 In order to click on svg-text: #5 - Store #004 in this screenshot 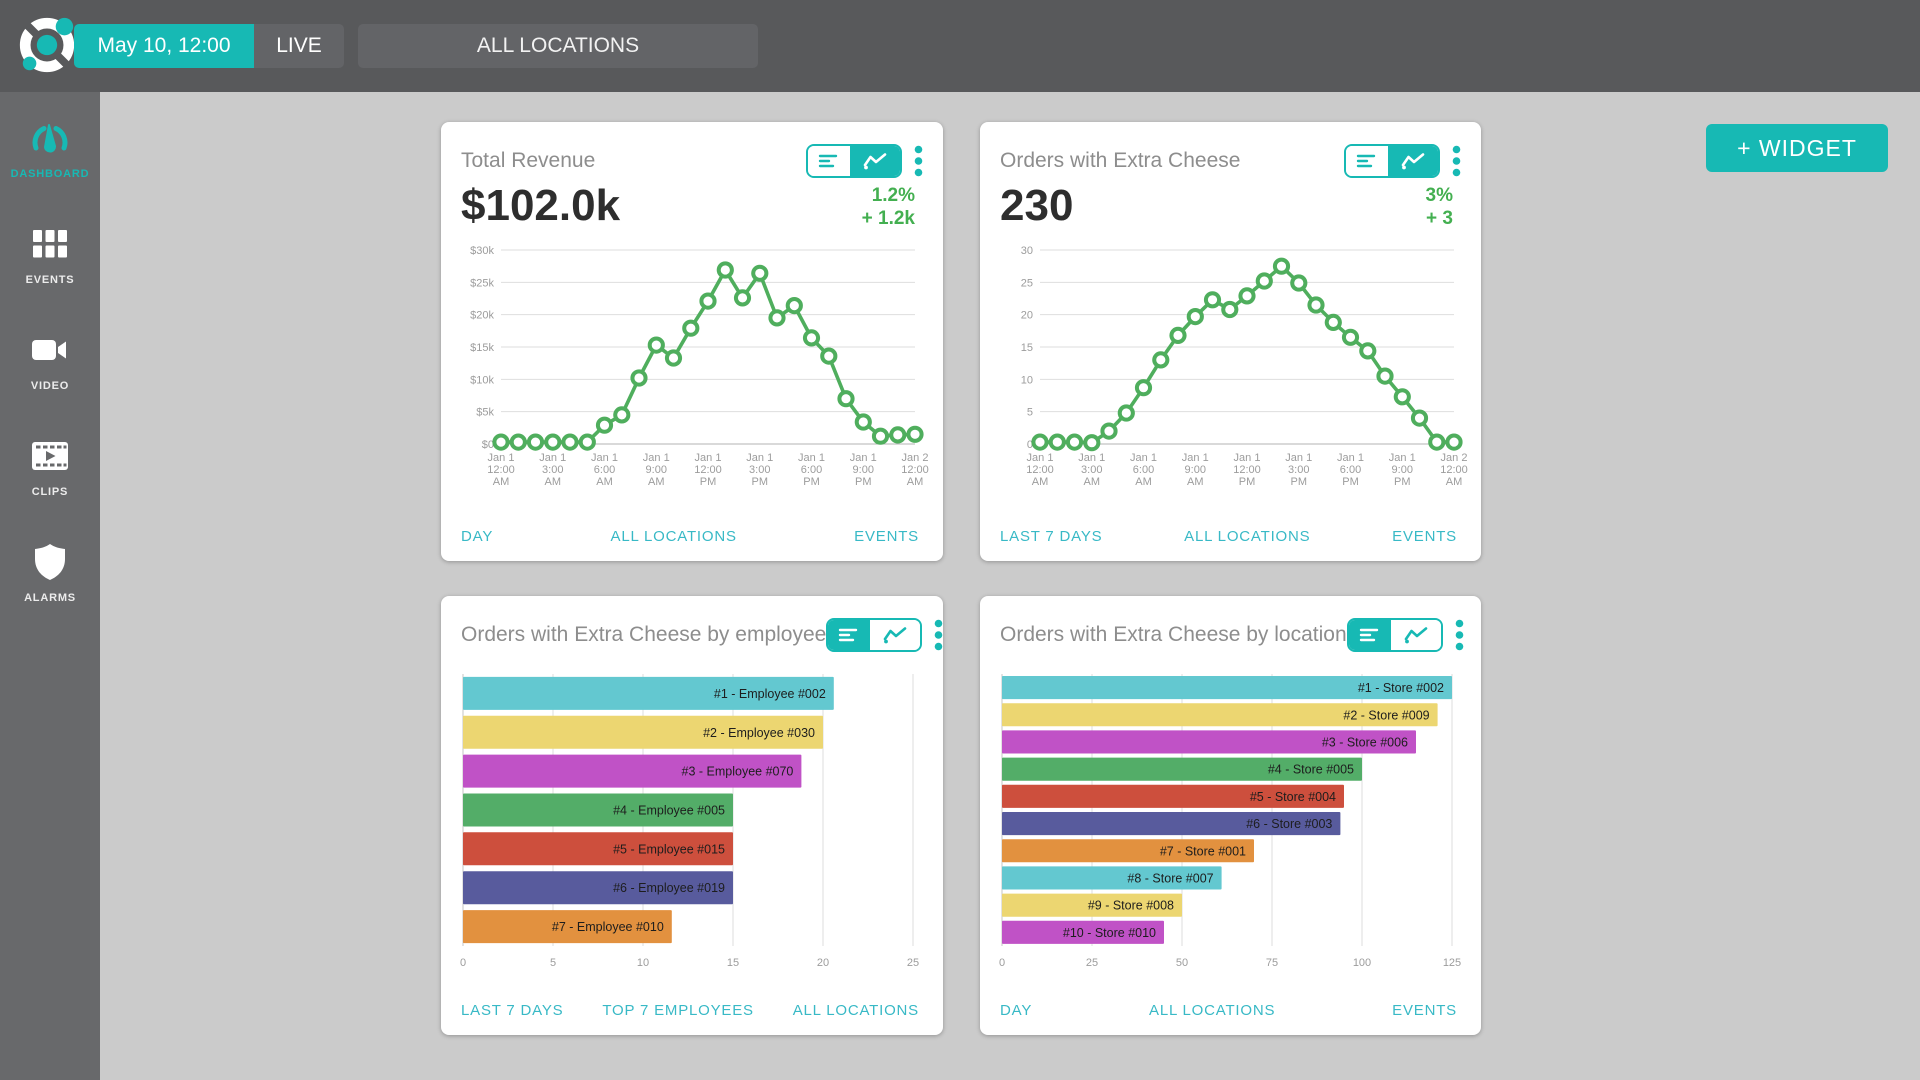, I will do `click(1293, 797)`.